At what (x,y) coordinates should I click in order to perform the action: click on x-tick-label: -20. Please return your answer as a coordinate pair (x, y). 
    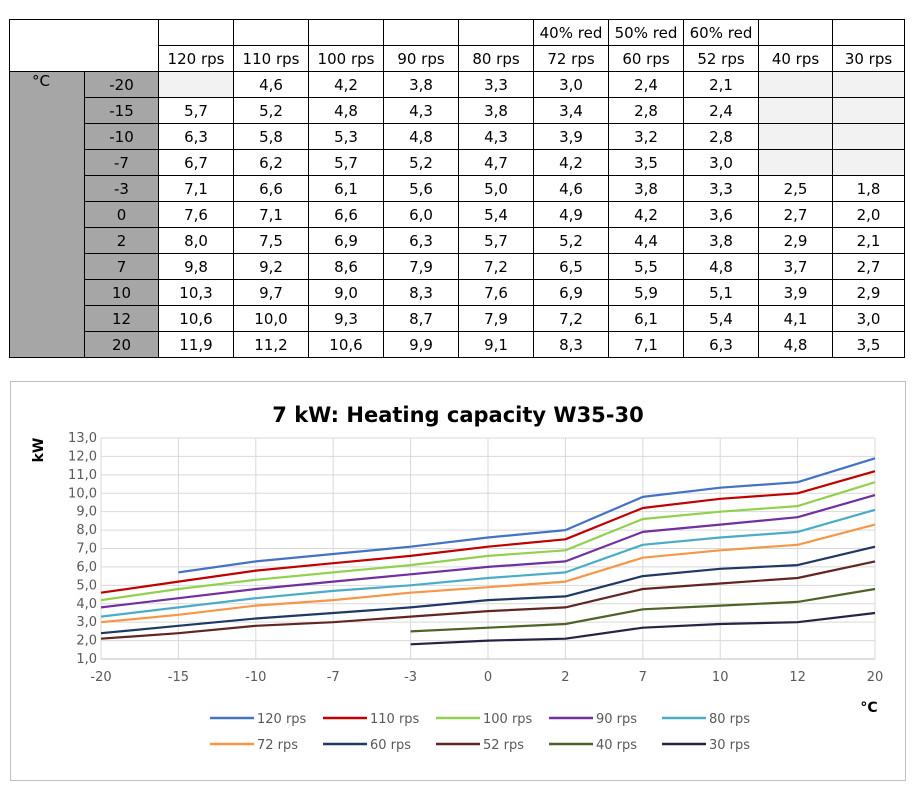
    Looking at the image, I should click on (100, 677).